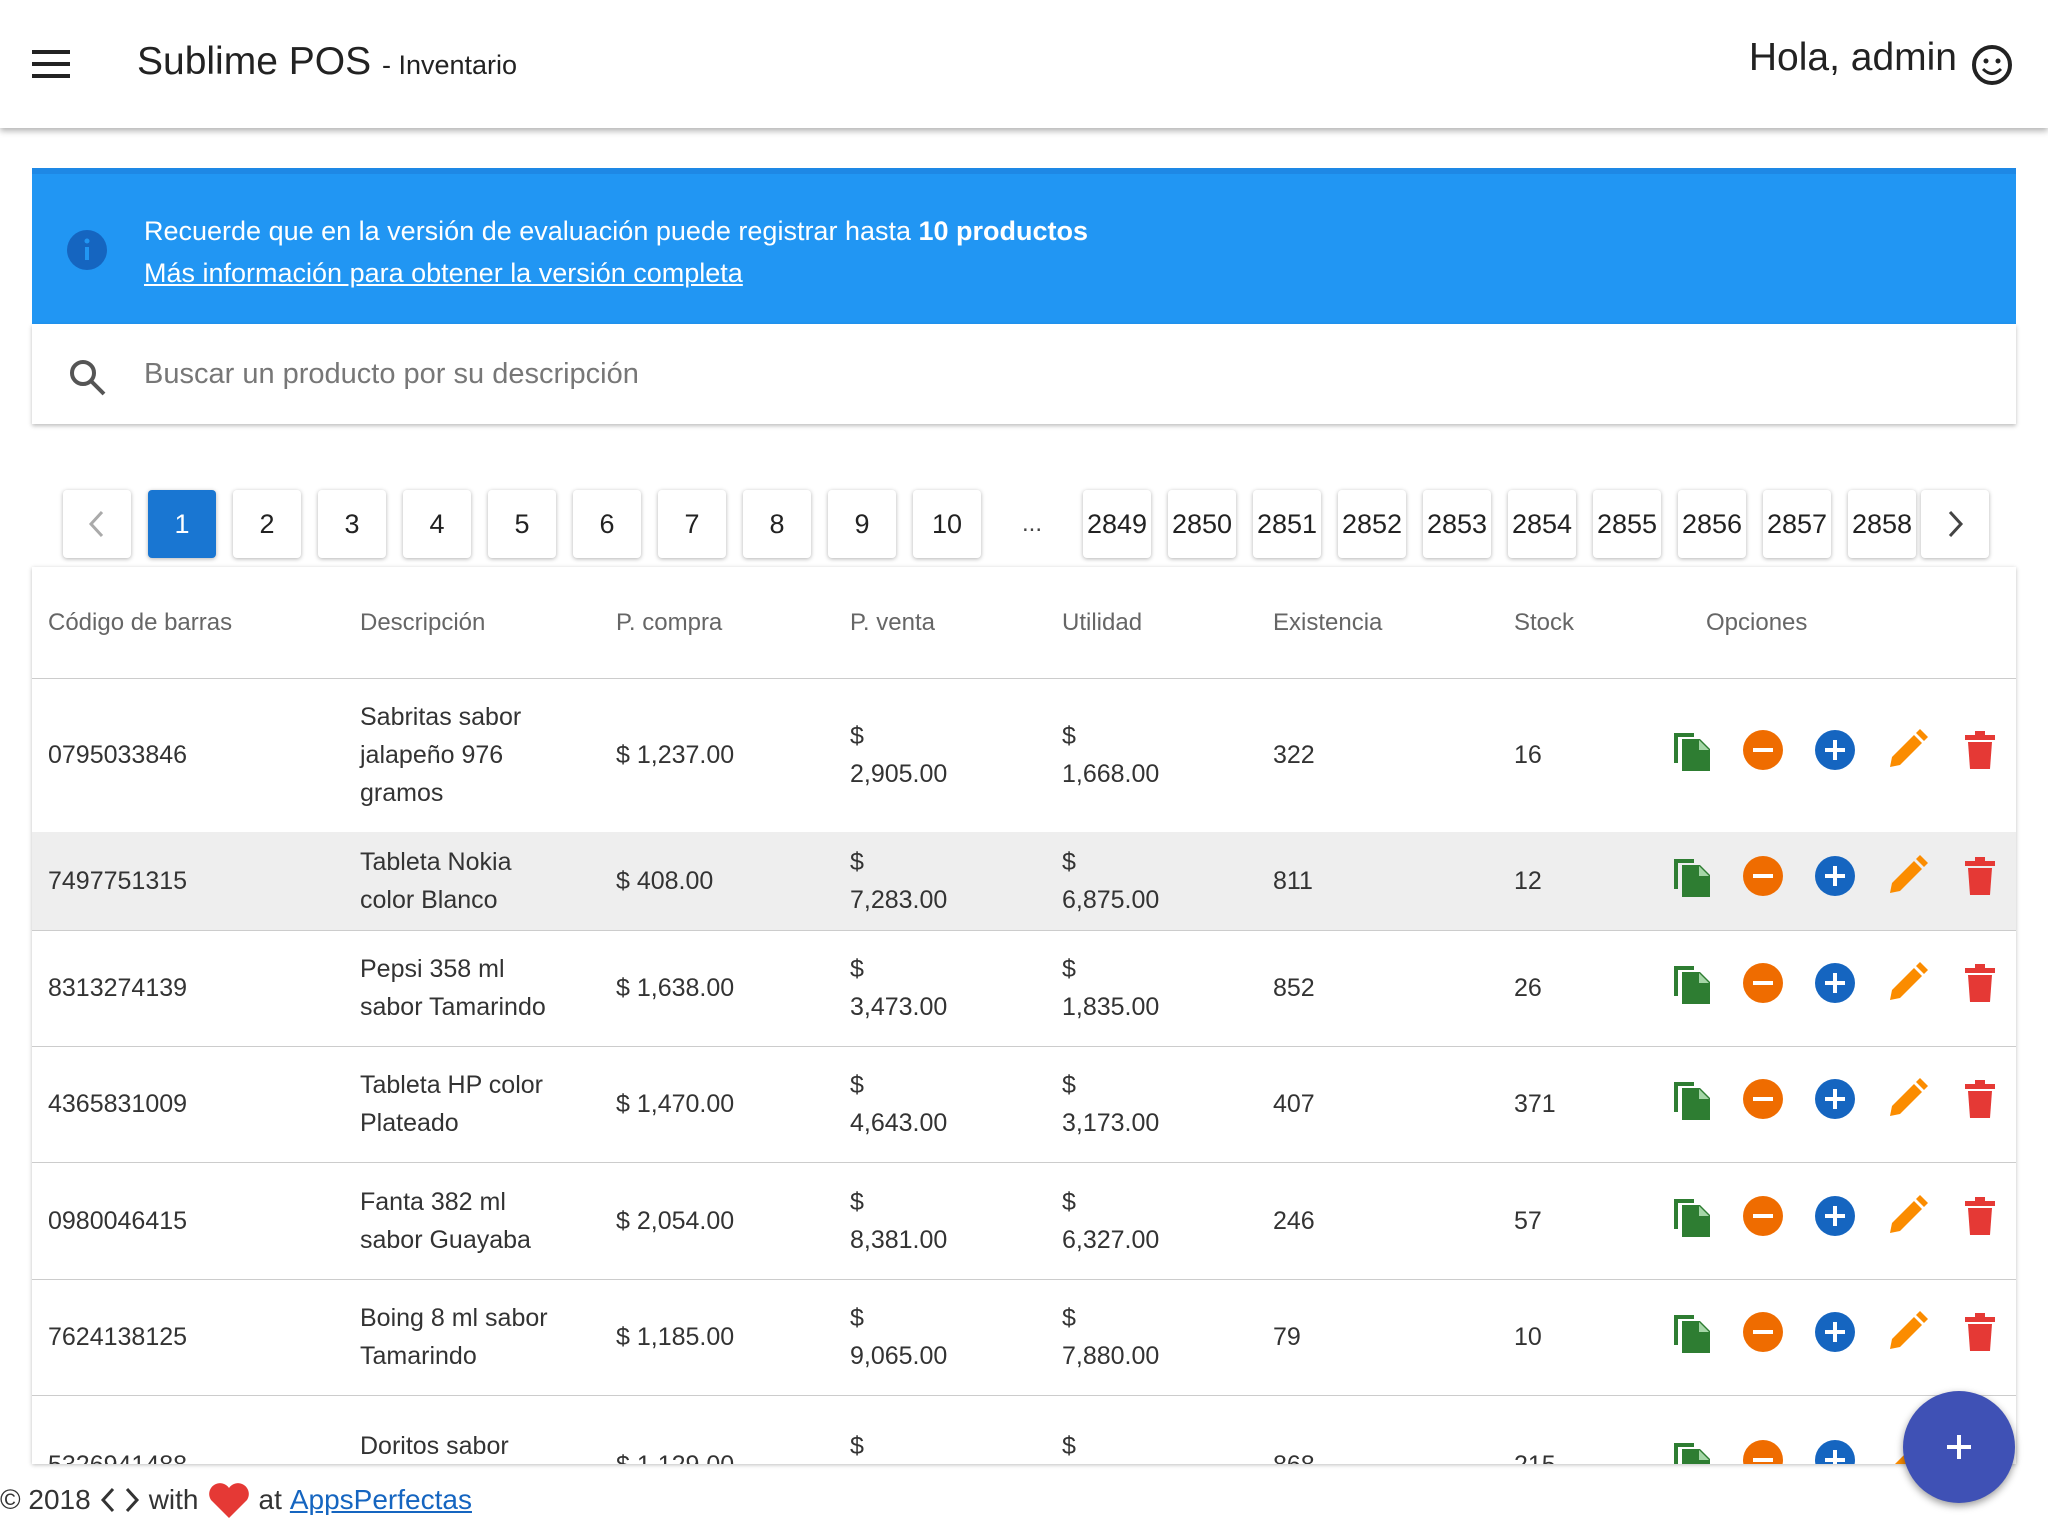 The width and height of the screenshot is (2048, 1536). What do you see at coordinates (726, 1429) in the screenshot?
I see `table-cell: $ 1,129.00` at bounding box center [726, 1429].